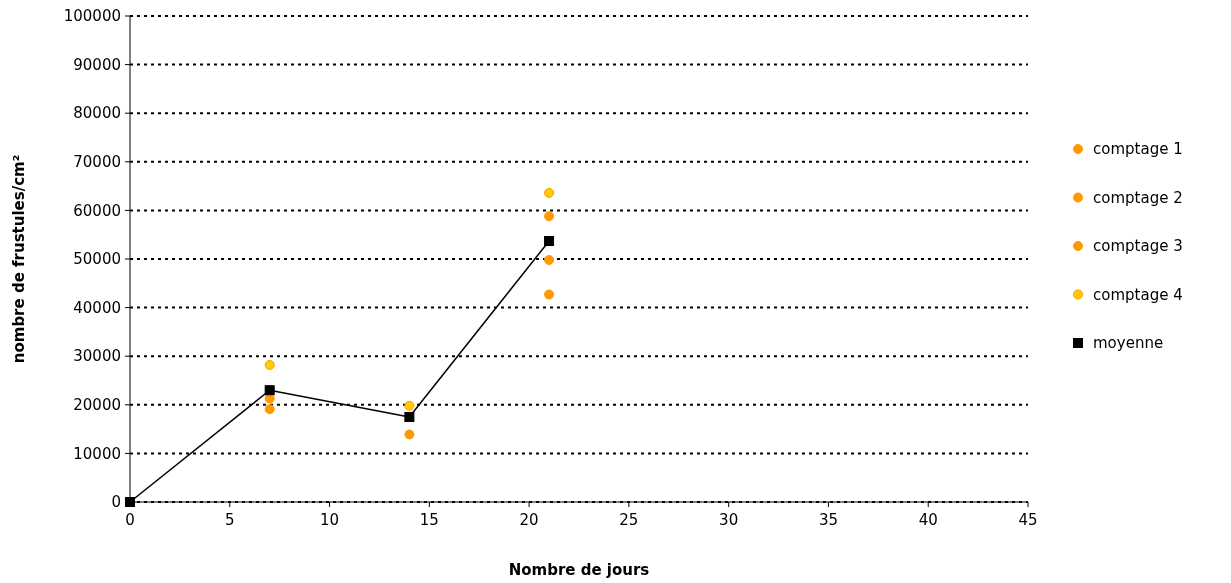 The image size is (1231, 583). Describe the element at coordinates (1138, 246) in the screenshot. I see `legend-label: comptage 3` at that location.